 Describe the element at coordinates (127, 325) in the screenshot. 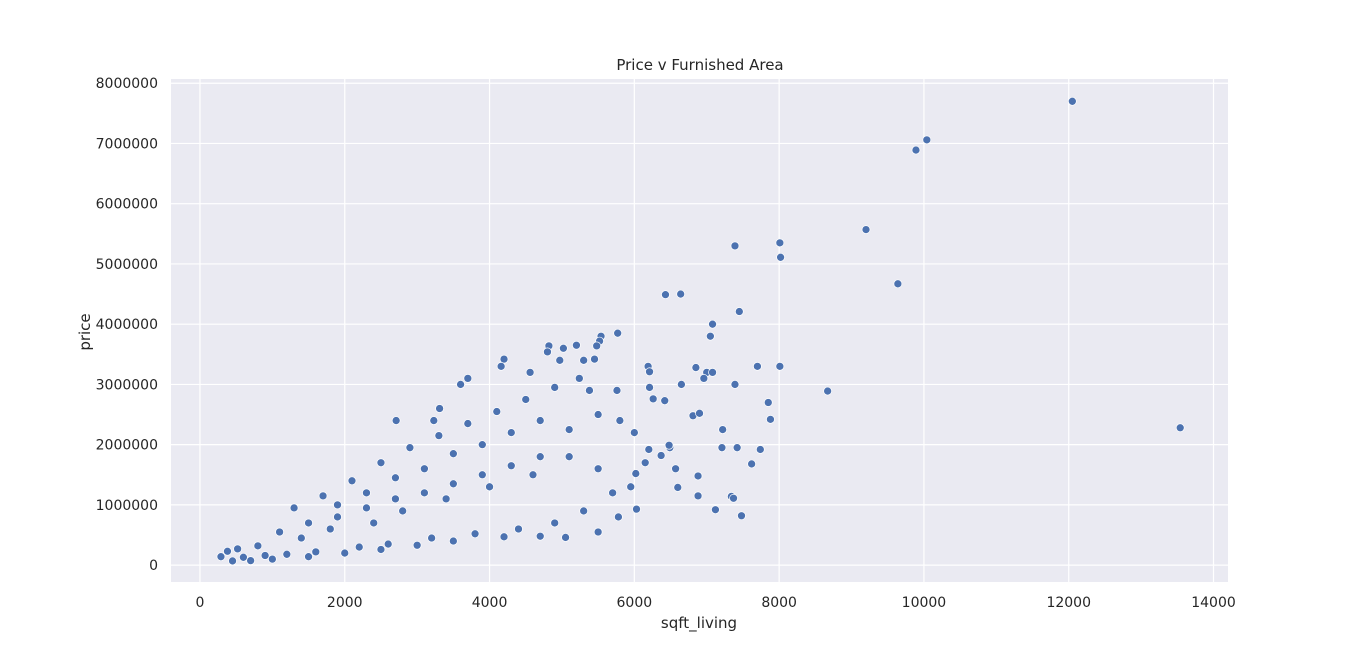

I see `y-tick-label: 4000000` at that location.